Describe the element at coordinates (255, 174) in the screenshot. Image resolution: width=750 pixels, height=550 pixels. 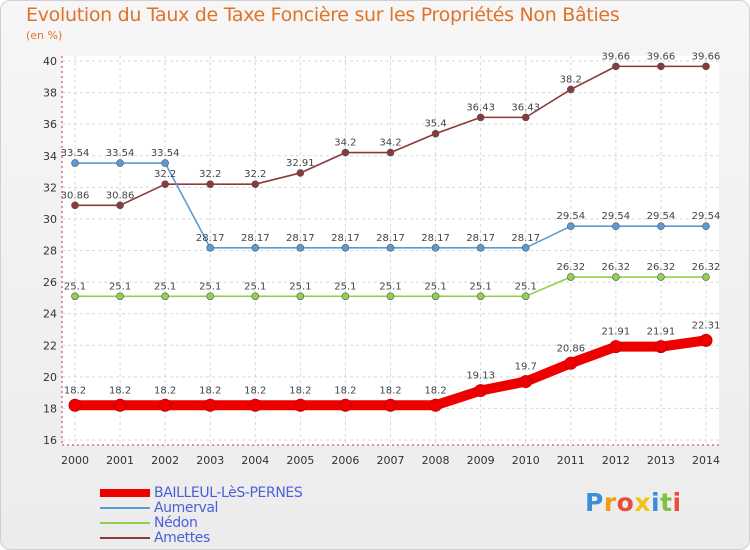
I see `data-label: 32.2` at that location.